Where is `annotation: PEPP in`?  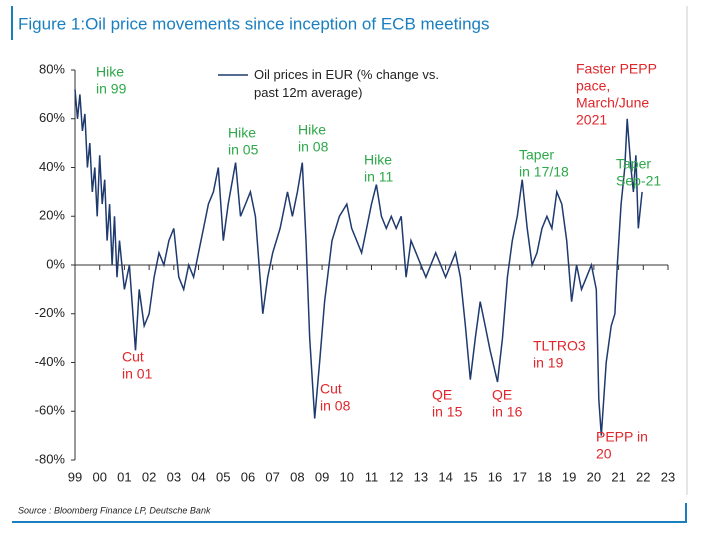 annotation: PEPP in is located at coordinates (622, 437).